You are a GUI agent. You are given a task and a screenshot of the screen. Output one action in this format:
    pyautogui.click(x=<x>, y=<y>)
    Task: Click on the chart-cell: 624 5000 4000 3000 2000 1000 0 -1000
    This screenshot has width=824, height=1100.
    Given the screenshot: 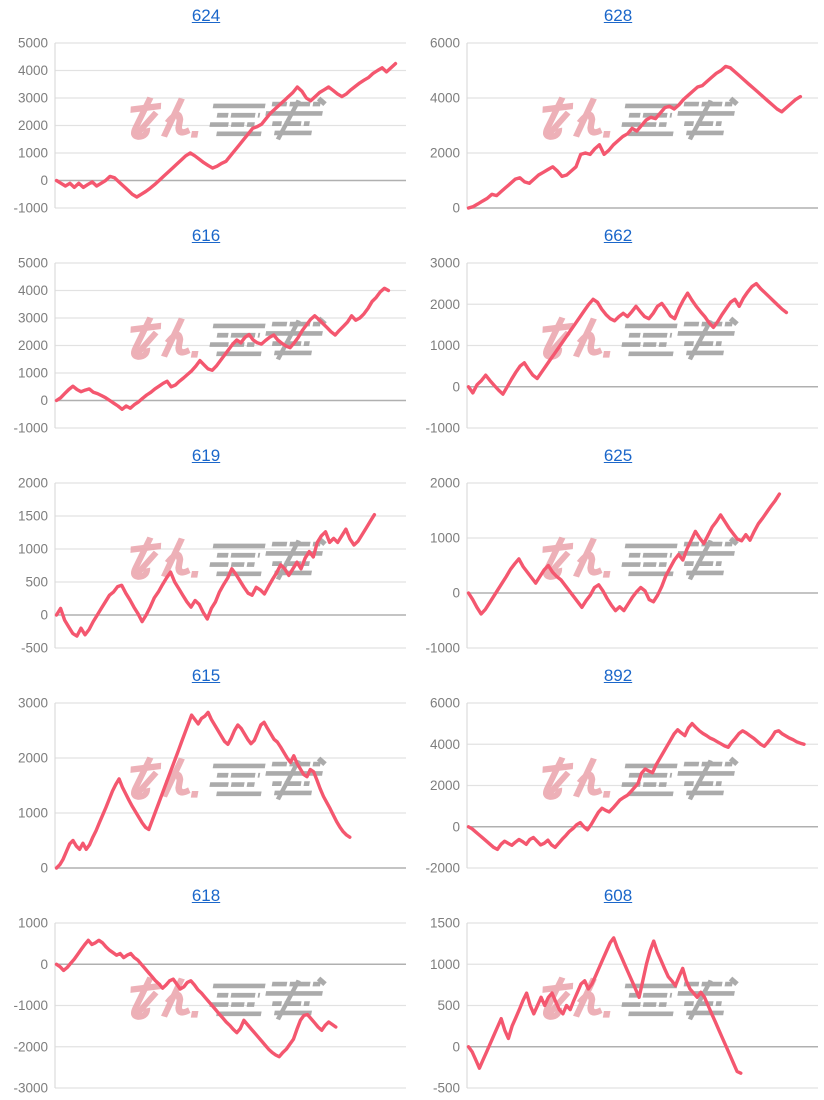 What is the action you would take?
    pyautogui.click(x=206, y=110)
    